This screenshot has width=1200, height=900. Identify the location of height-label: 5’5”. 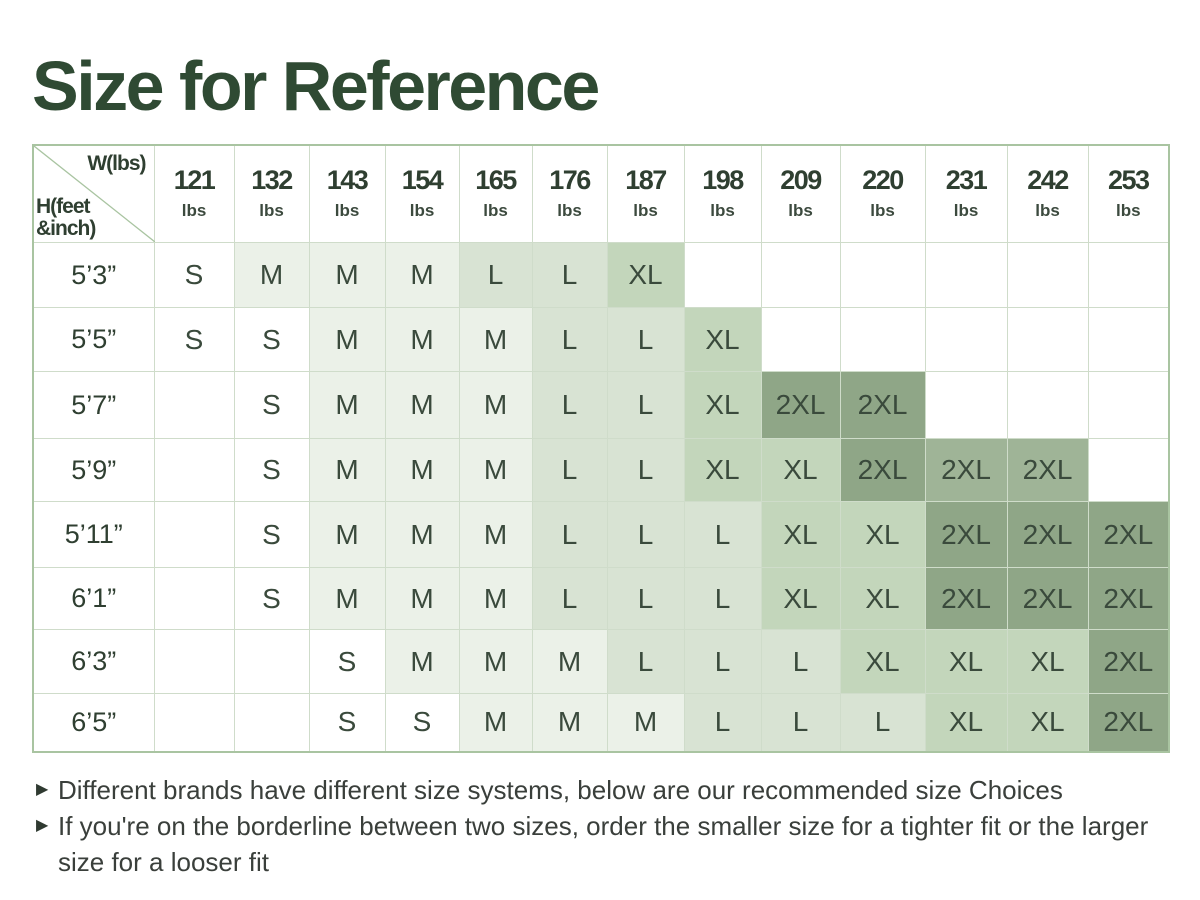
(93, 339).